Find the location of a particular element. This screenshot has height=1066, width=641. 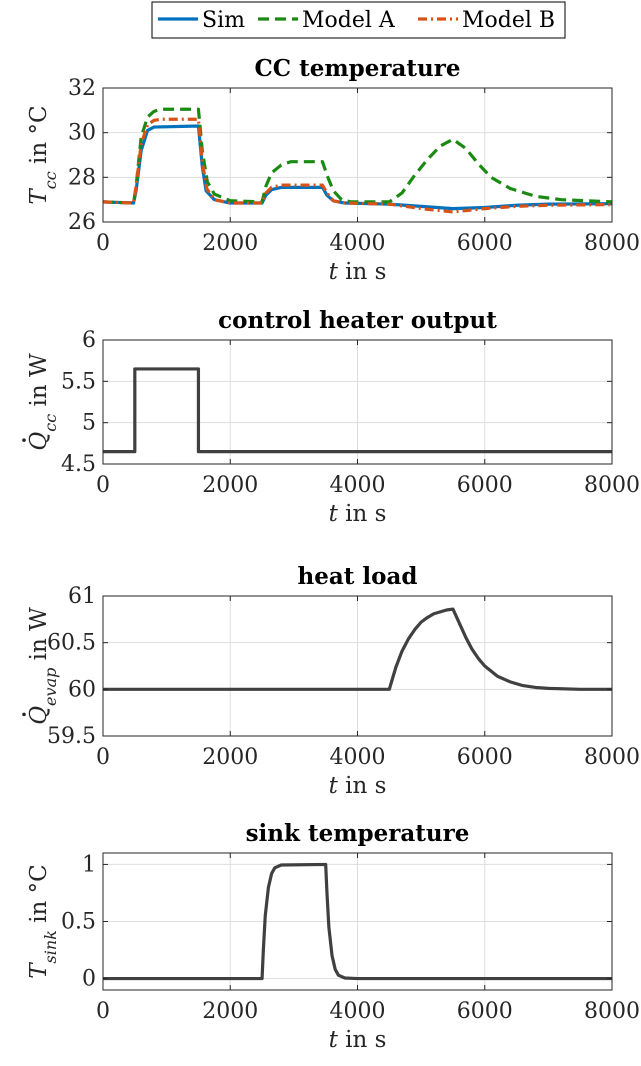

y-axis-label: Tsink in °C is located at coordinates (43, 921).